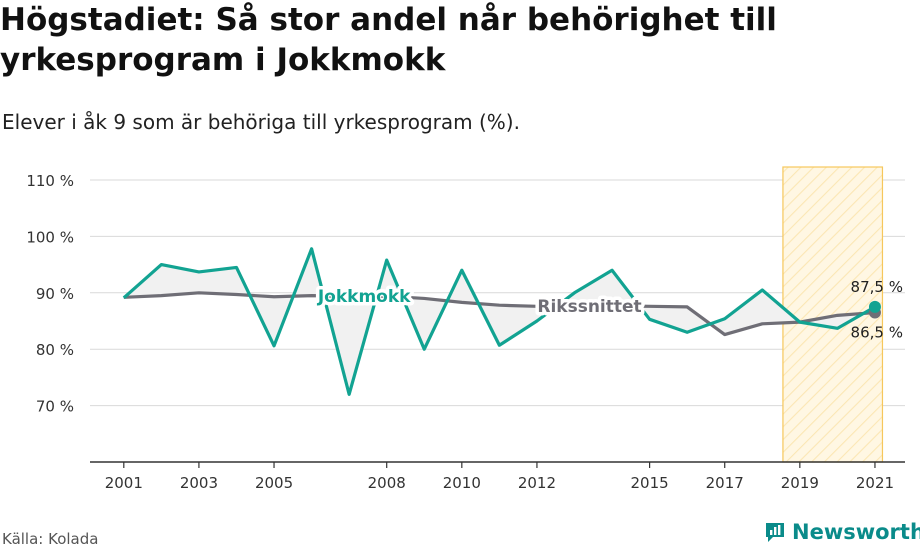 This screenshot has width=920, height=552. Describe the element at coordinates (124, 483) in the screenshot. I see `x-tick-label: 2001` at that location.